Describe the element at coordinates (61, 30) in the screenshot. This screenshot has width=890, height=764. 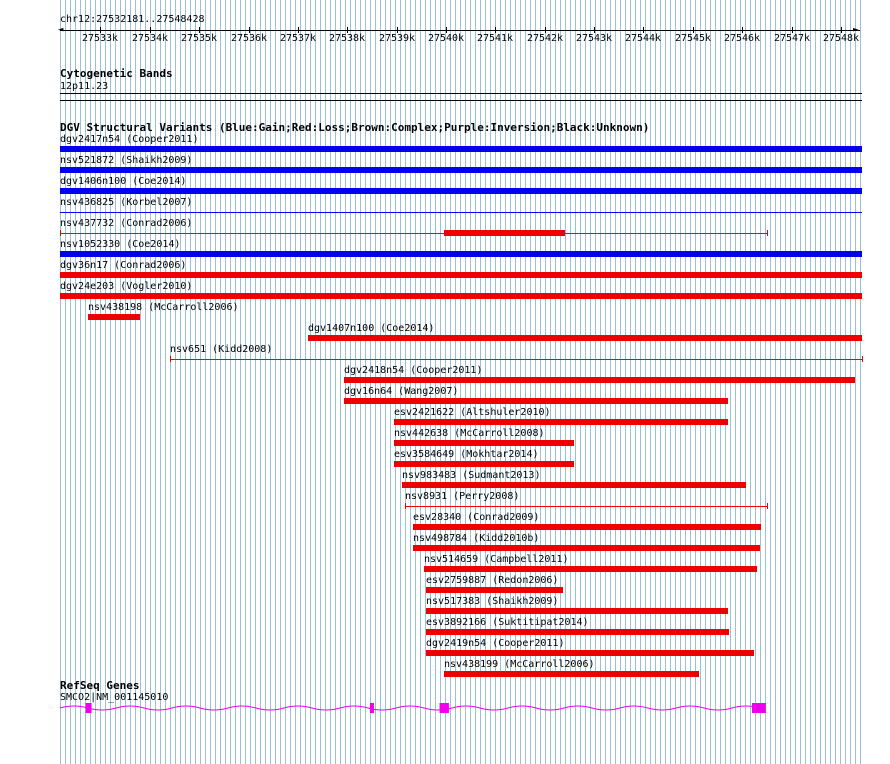
I see `ruler-left-arrow-icon: ◄` at that location.